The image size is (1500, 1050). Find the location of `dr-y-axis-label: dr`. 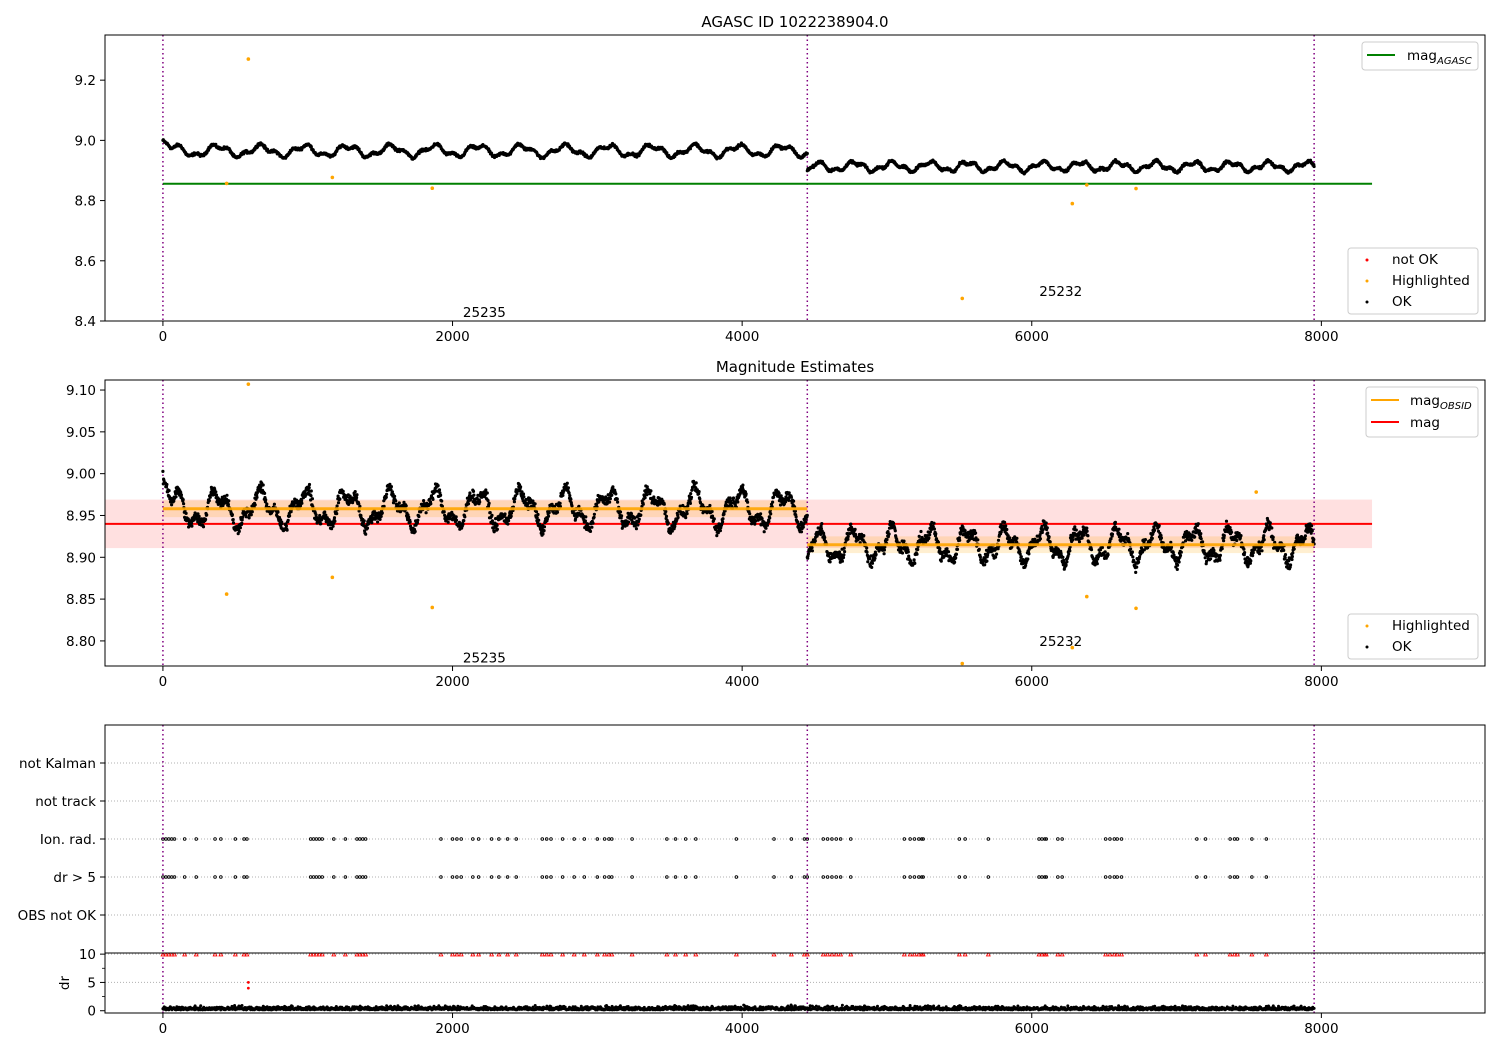

dr-y-axis-label: dr is located at coordinates (65, 982).